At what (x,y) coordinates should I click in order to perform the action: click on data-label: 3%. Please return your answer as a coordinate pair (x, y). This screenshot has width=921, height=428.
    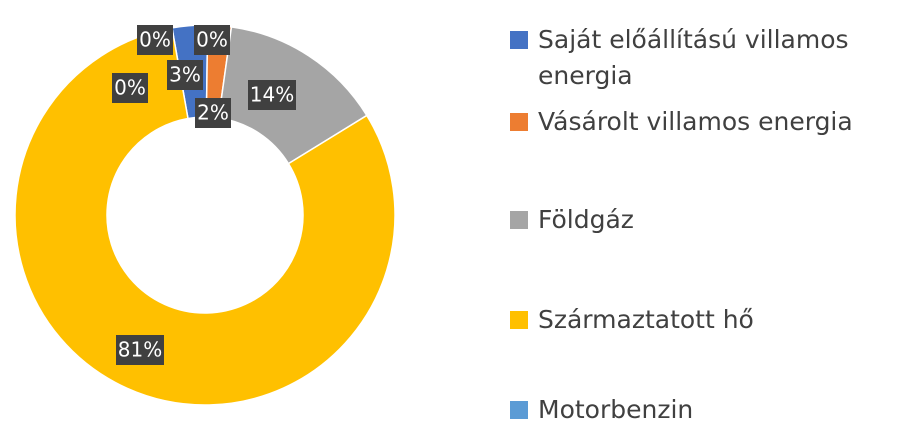
    Looking at the image, I should click on (185, 75).